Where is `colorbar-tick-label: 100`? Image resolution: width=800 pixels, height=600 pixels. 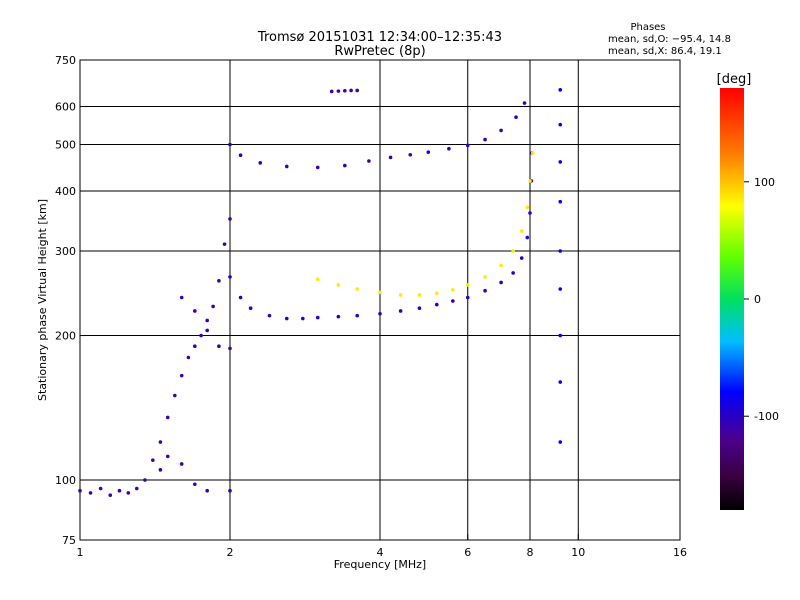 colorbar-tick-label: 100 is located at coordinates (764, 182).